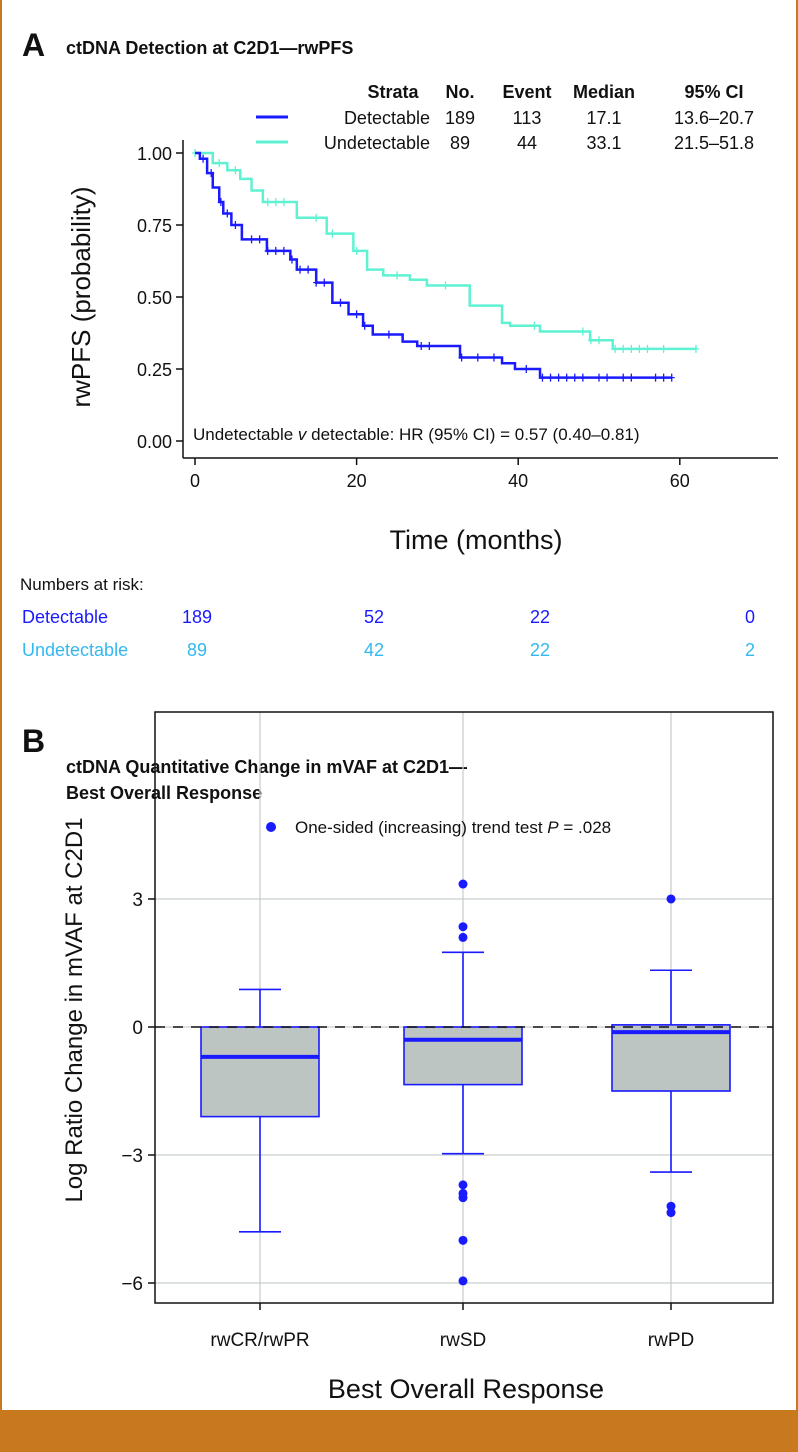  I want to click on risk-label-detectable: Detectable, so click(65, 617).